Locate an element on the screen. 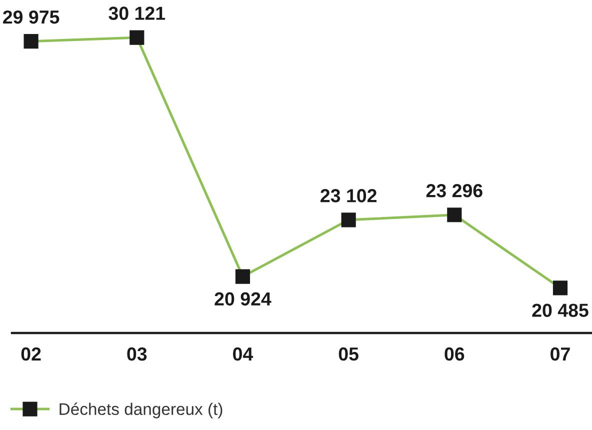  data-label: 29 975 is located at coordinates (31, 17).